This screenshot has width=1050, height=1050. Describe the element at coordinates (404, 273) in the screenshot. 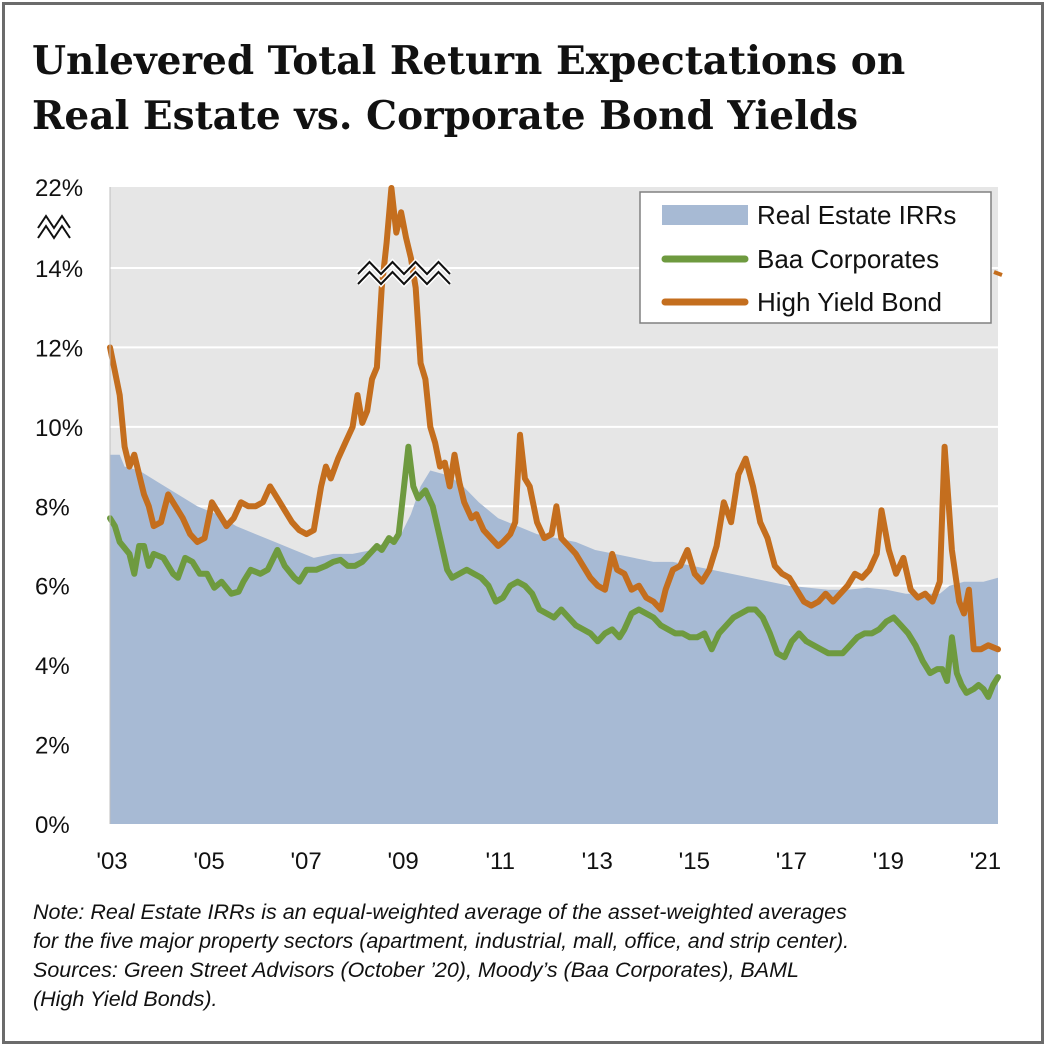

I see `axis-break-symbol-plot` at that location.